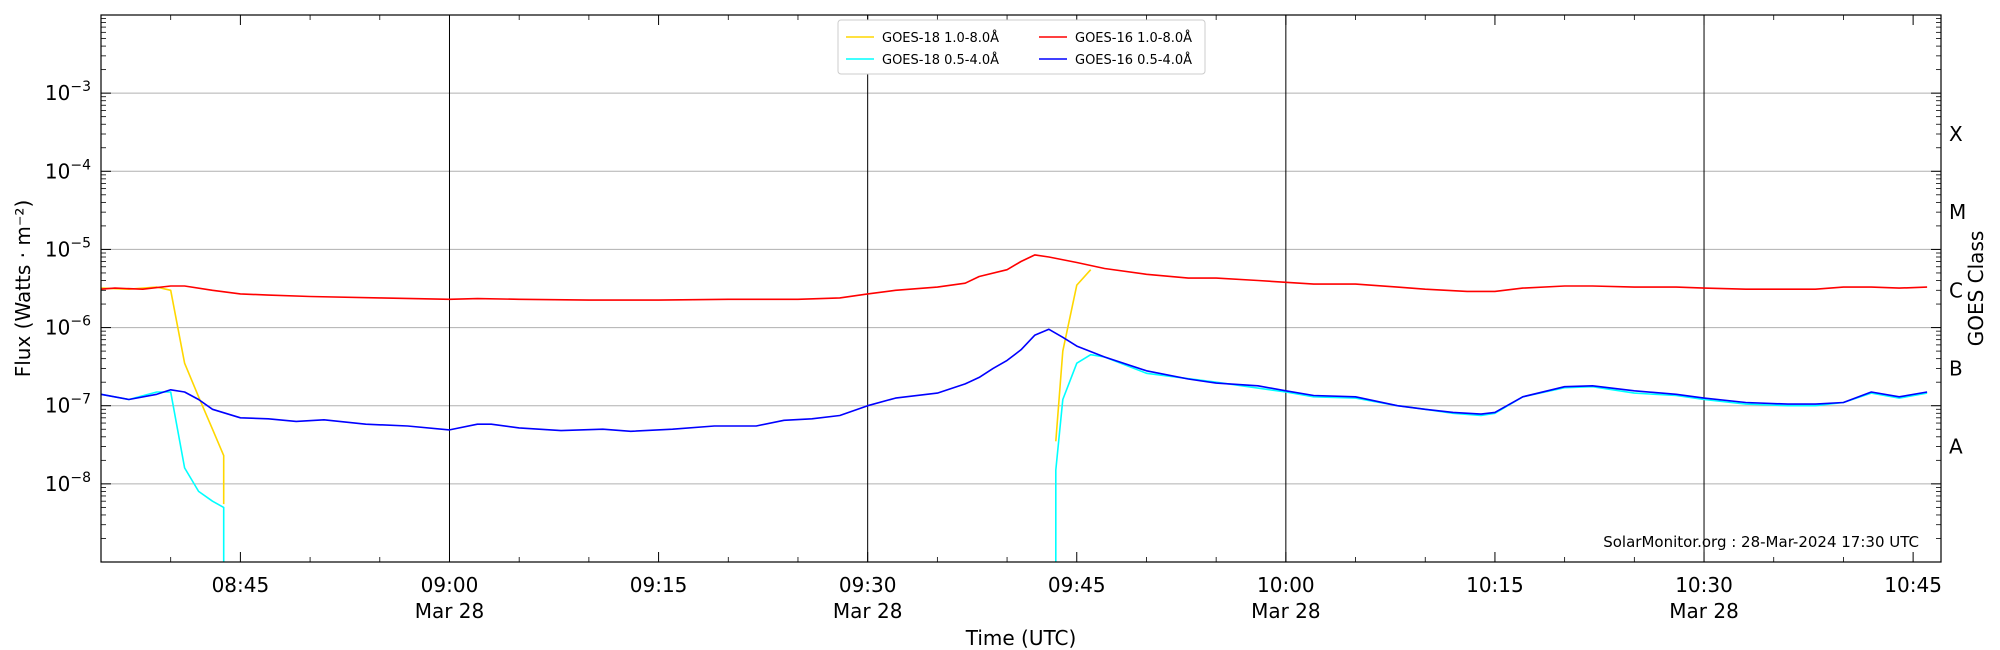  What do you see at coordinates (68, 405) in the screenshot?
I see `y-tick-label: 10⁻⁷` at bounding box center [68, 405].